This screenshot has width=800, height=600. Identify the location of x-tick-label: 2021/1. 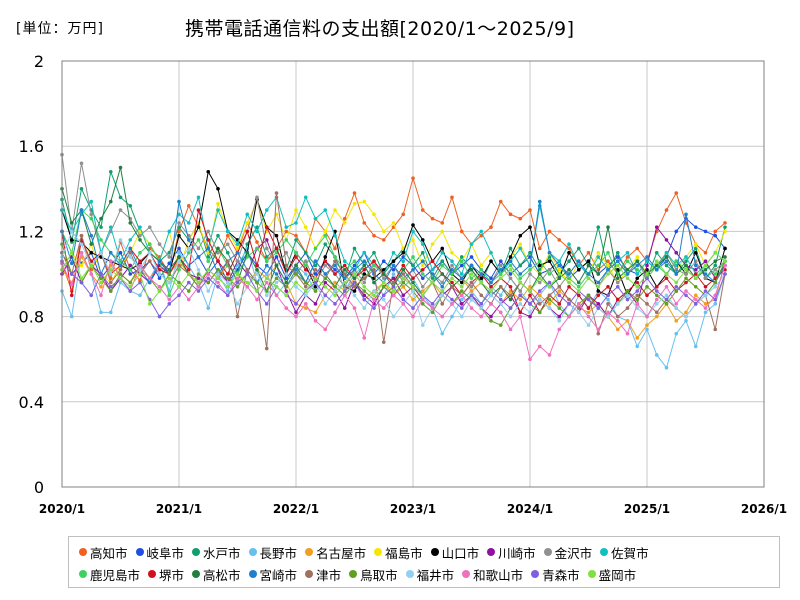
(179, 509).